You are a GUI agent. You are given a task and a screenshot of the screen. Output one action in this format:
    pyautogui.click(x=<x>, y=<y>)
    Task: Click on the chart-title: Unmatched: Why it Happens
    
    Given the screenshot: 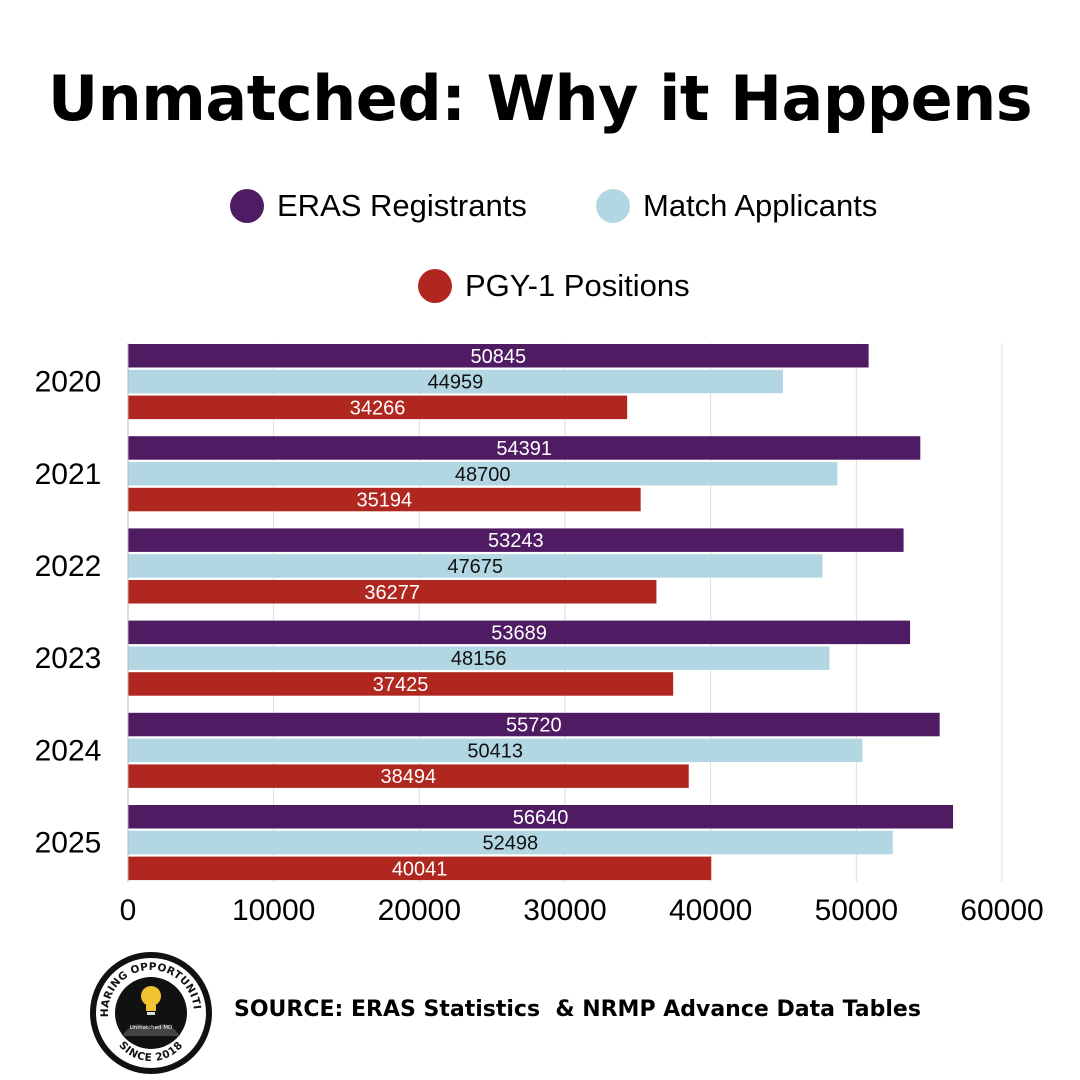 What is the action you would take?
    pyautogui.click(x=540, y=98)
    